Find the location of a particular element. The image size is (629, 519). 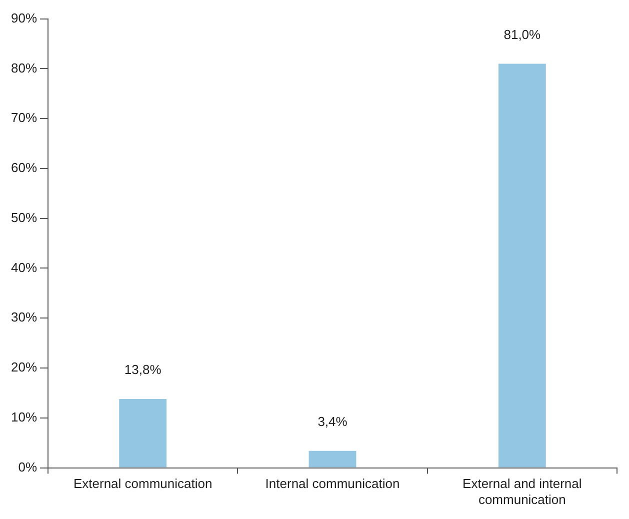

y-tick-label: 60% is located at coordinates (24, 168).